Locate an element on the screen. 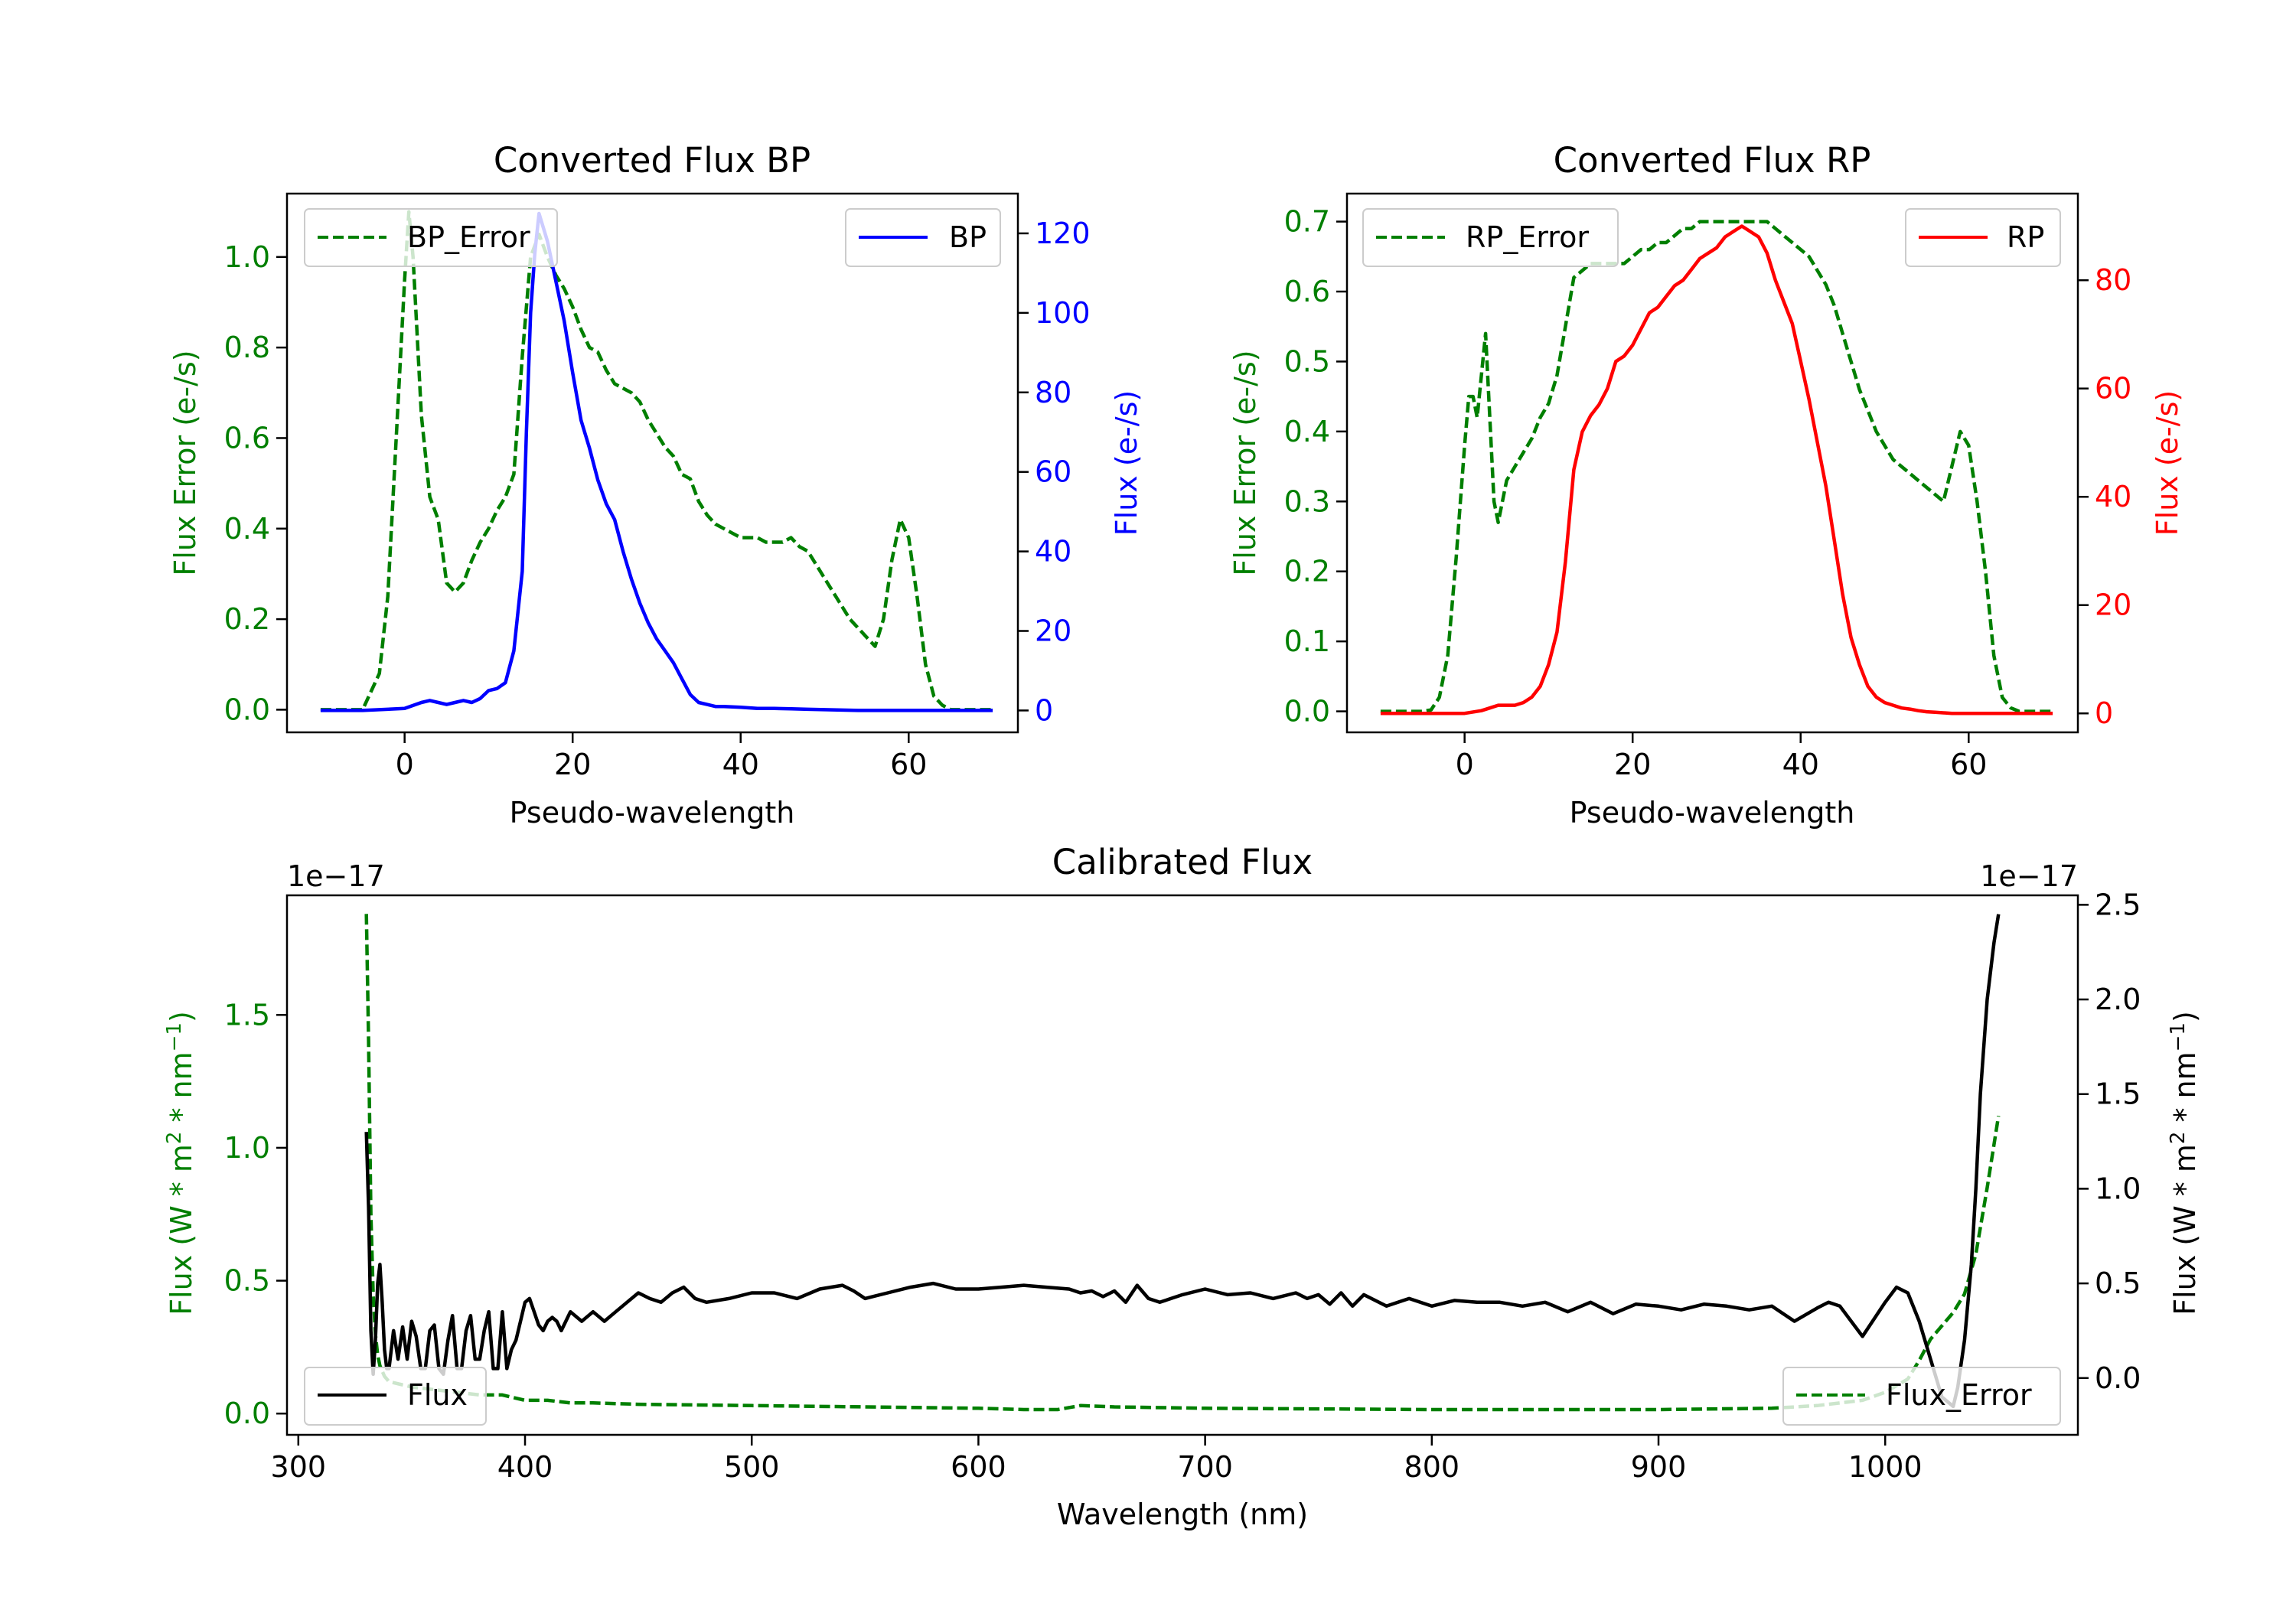  rp-series-rp is located at coordinates (1716, 469).